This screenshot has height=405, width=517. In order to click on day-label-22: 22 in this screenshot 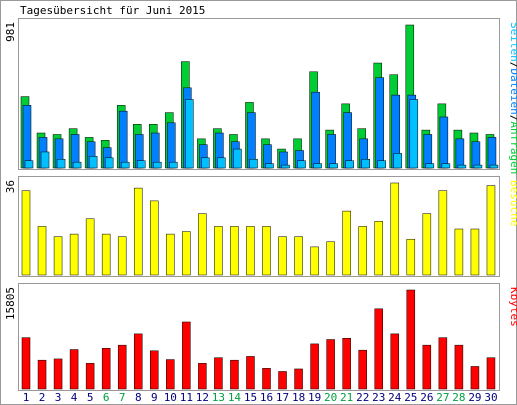, I will do `click(362, 397)`.